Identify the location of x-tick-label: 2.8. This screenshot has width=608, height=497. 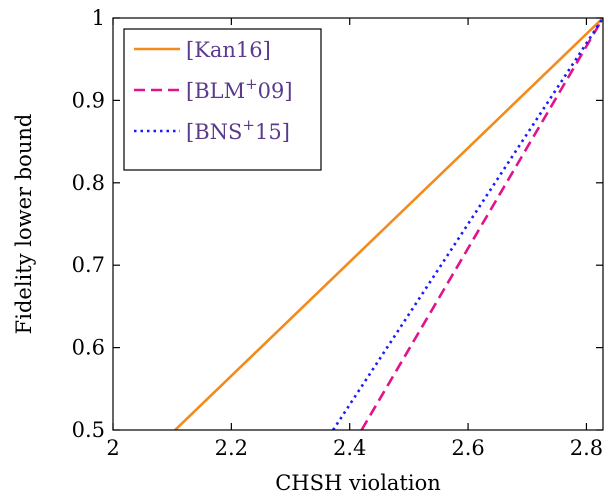
(586, 448).